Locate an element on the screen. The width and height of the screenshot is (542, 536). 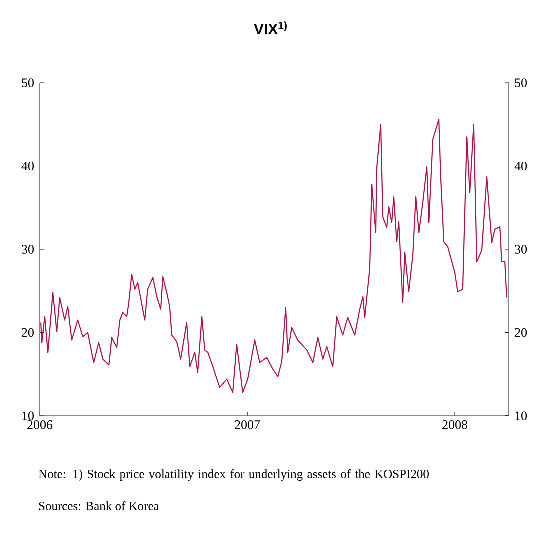
y-tick-label: 40 is located at coordinates (28, 166).